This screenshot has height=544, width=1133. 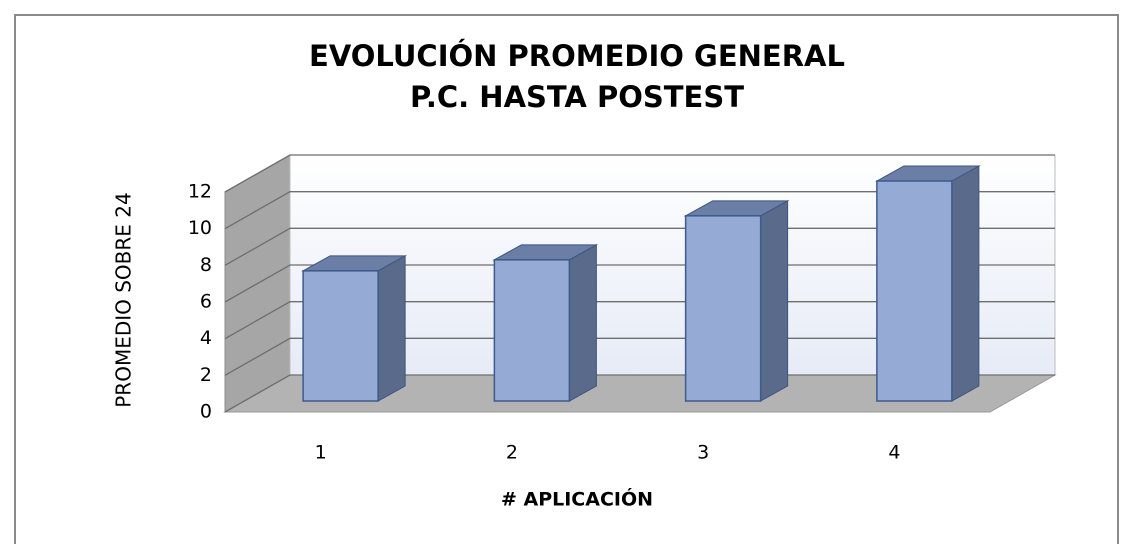 What do you see at coordinates (206, 338) in the screenshot?
I see `y-tick-label: 4` at bounding box center [206, 338].